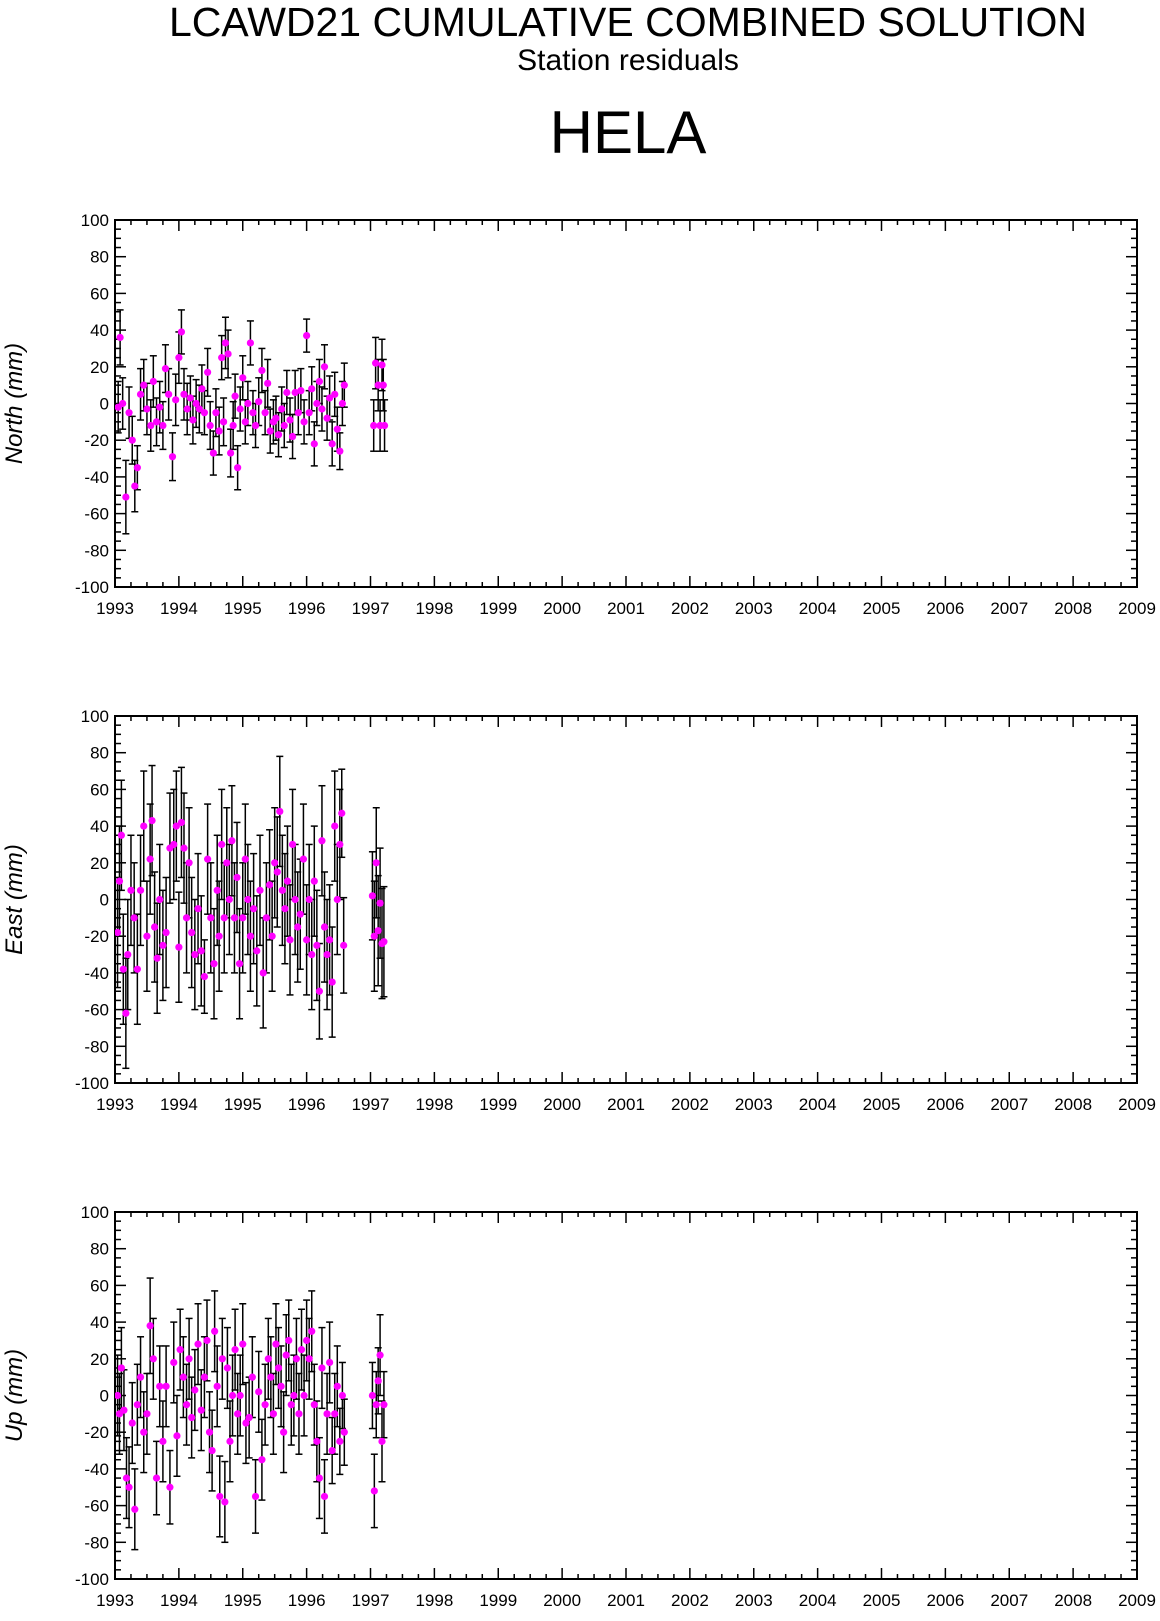  Describe the element at coordinates (243, 1104) in the screenshot. I see `east-x-tick-label: 1995` at that location.